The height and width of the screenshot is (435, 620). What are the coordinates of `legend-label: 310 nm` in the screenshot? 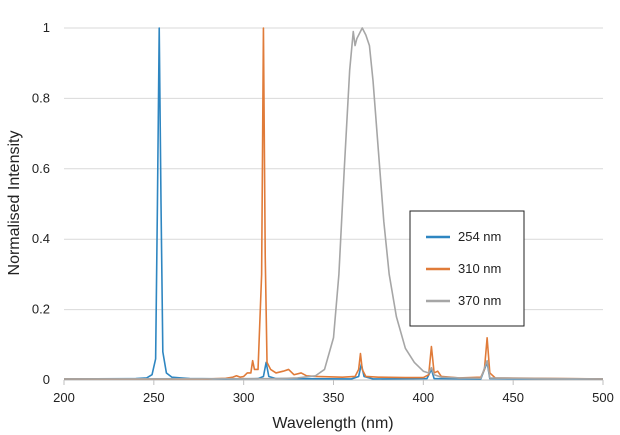 It's located at (479, 268).